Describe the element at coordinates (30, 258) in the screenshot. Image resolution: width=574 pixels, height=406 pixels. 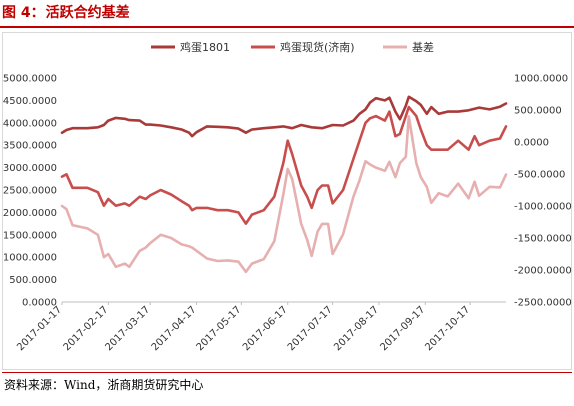
I see `left-tick-label: 1000.0000` at that location.